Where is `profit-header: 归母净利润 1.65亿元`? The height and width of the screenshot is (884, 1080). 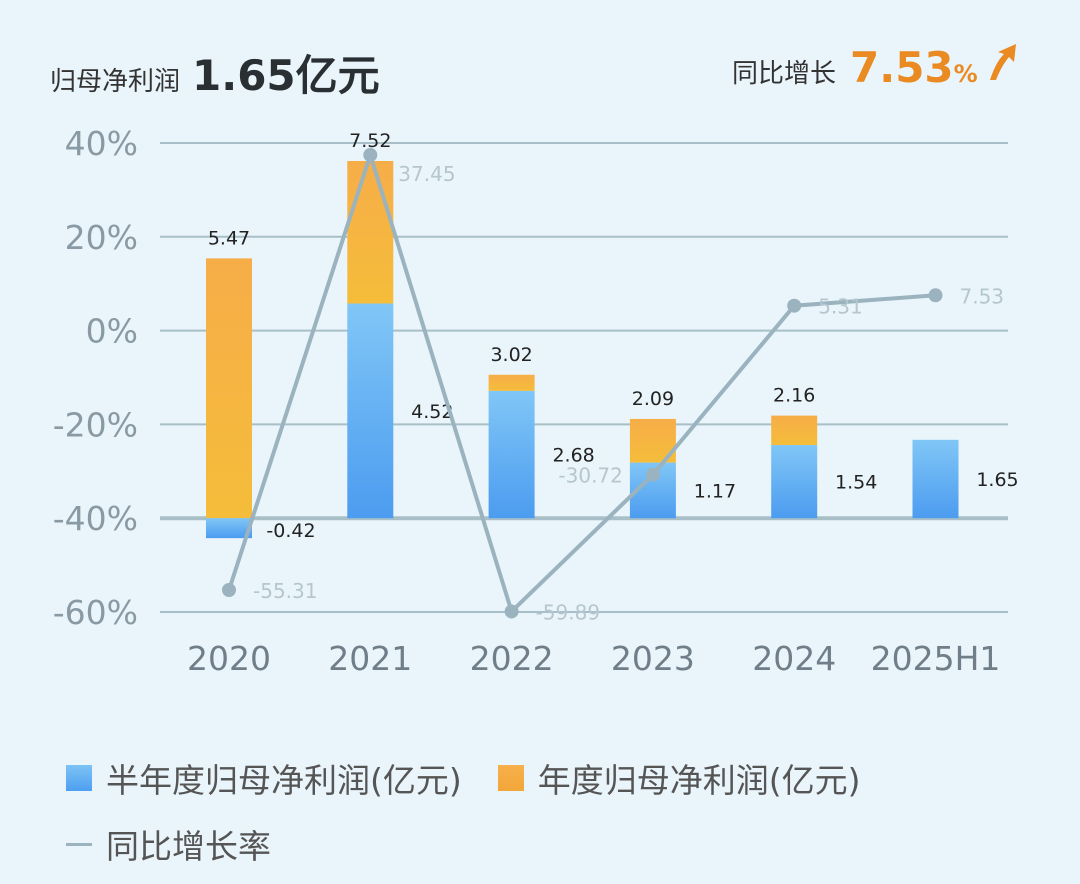
profit-header: 归母净利润 1.65亿元 is located at coordinates (215, 72).